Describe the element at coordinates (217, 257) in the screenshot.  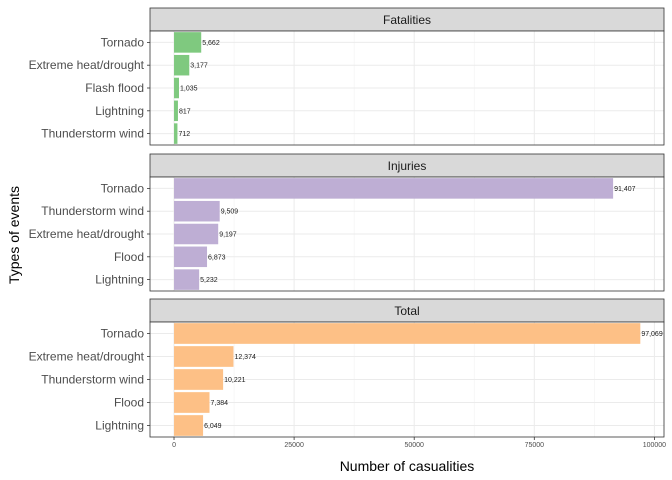
I see `data-label: 6,873` at that location.